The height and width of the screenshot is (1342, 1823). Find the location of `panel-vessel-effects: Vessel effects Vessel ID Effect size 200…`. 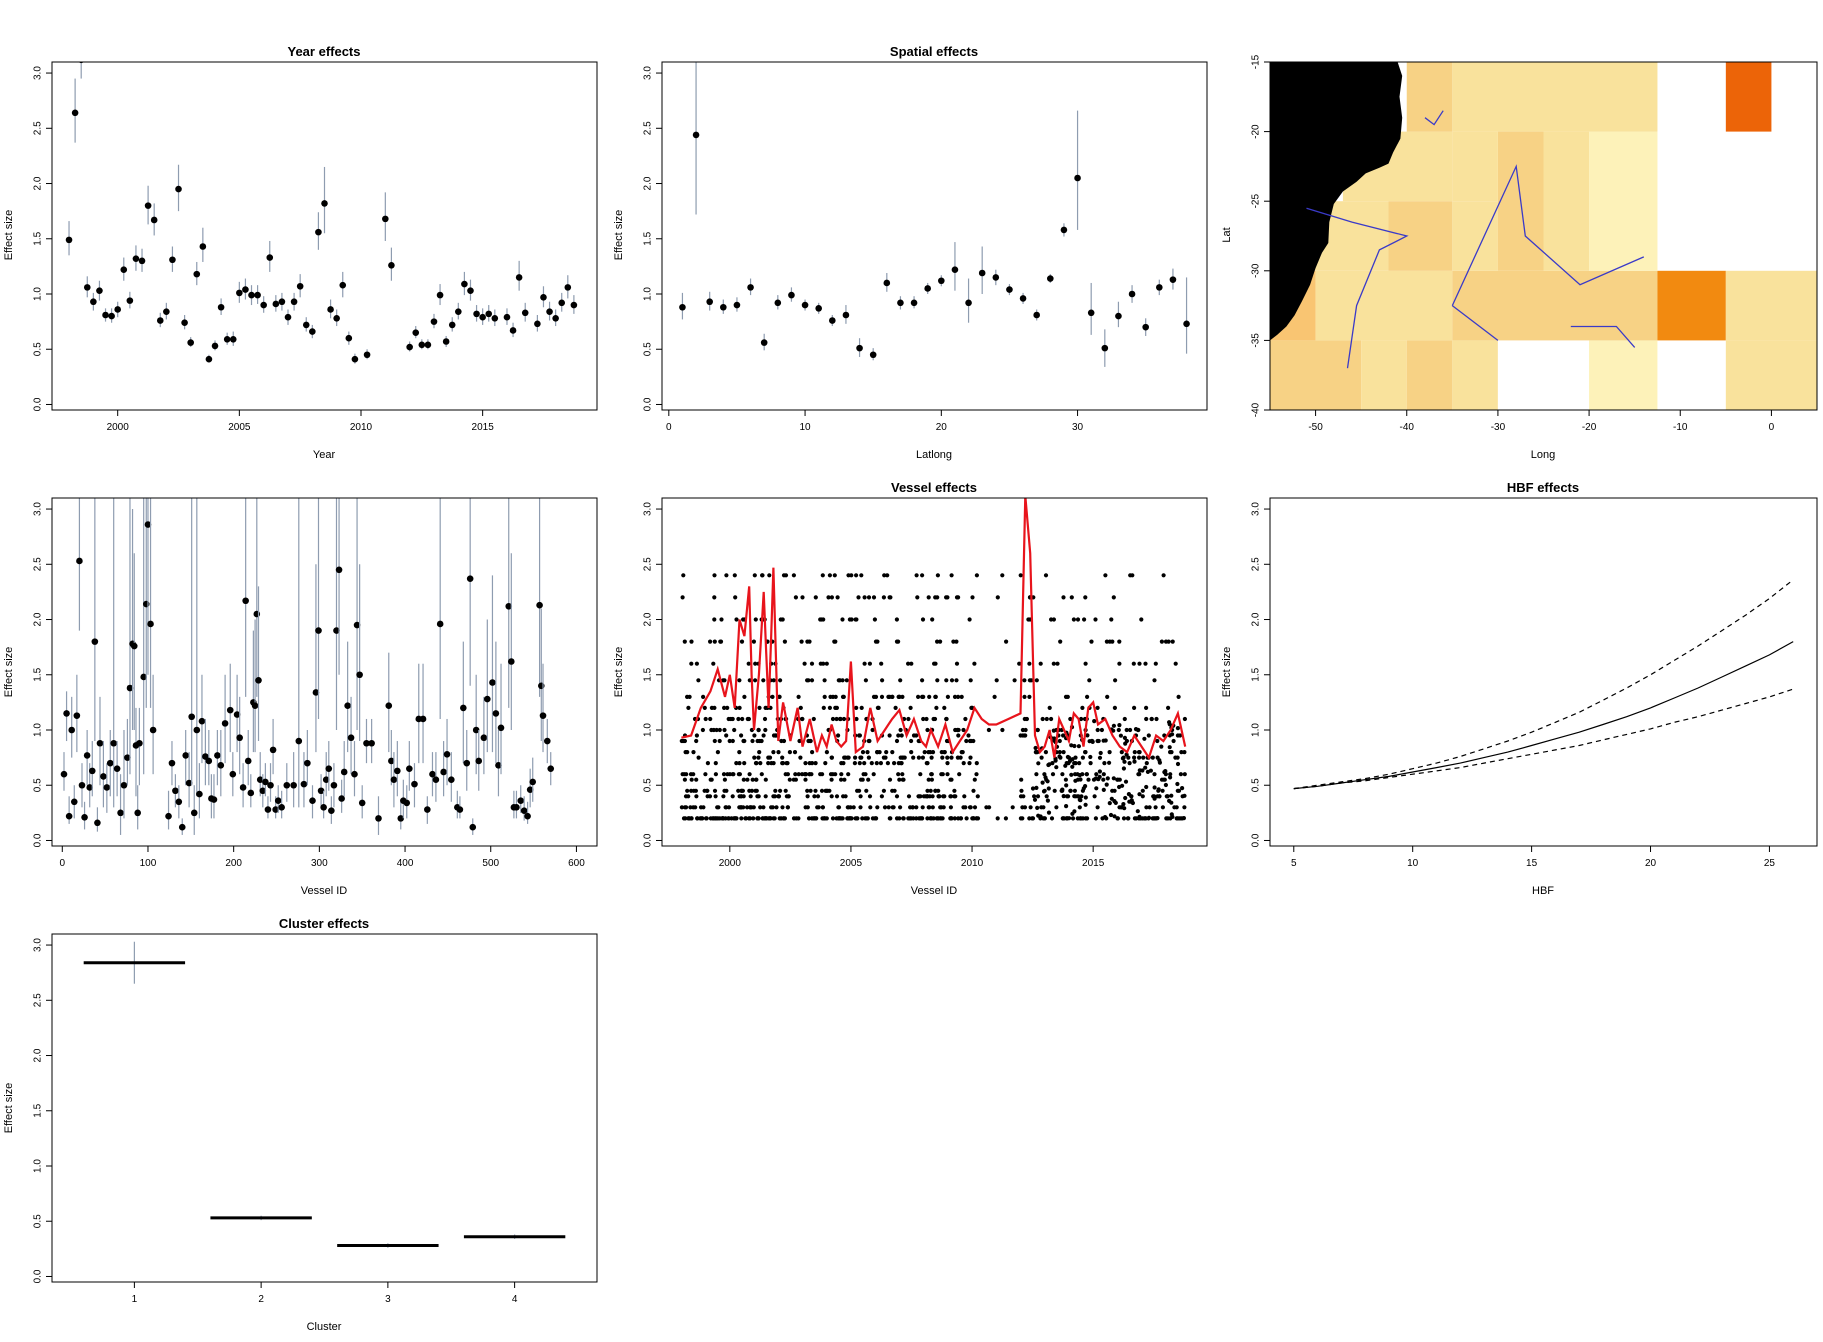

panel-vessel-effects: Vessel effects Vessel ID Effect size 200… is located at coordinates (910, 688).